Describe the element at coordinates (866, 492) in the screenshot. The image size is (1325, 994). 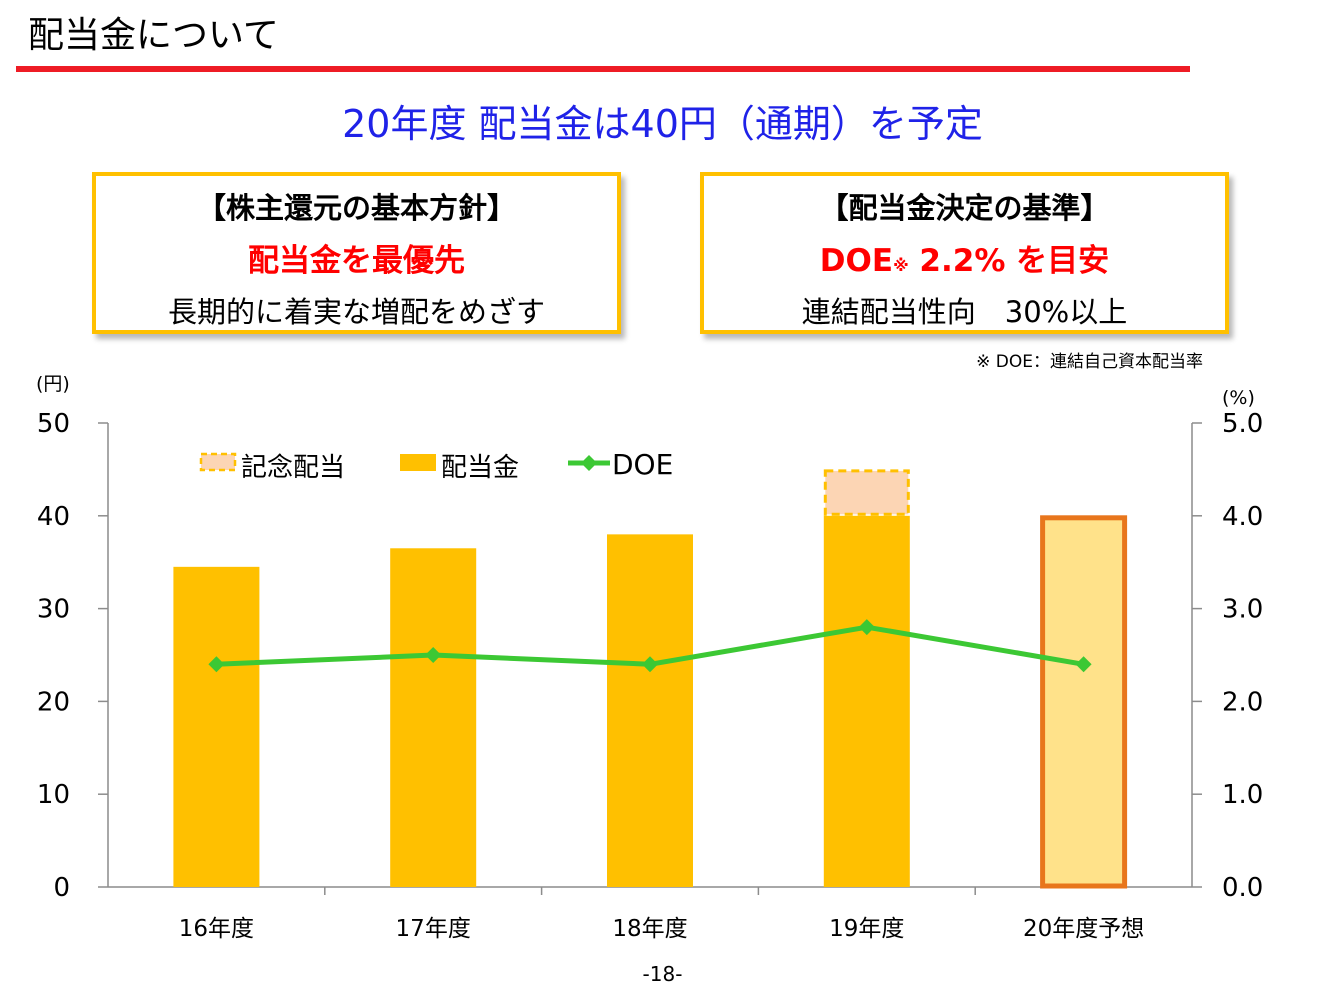
I see `commemorative-dividend-bar` at that location.